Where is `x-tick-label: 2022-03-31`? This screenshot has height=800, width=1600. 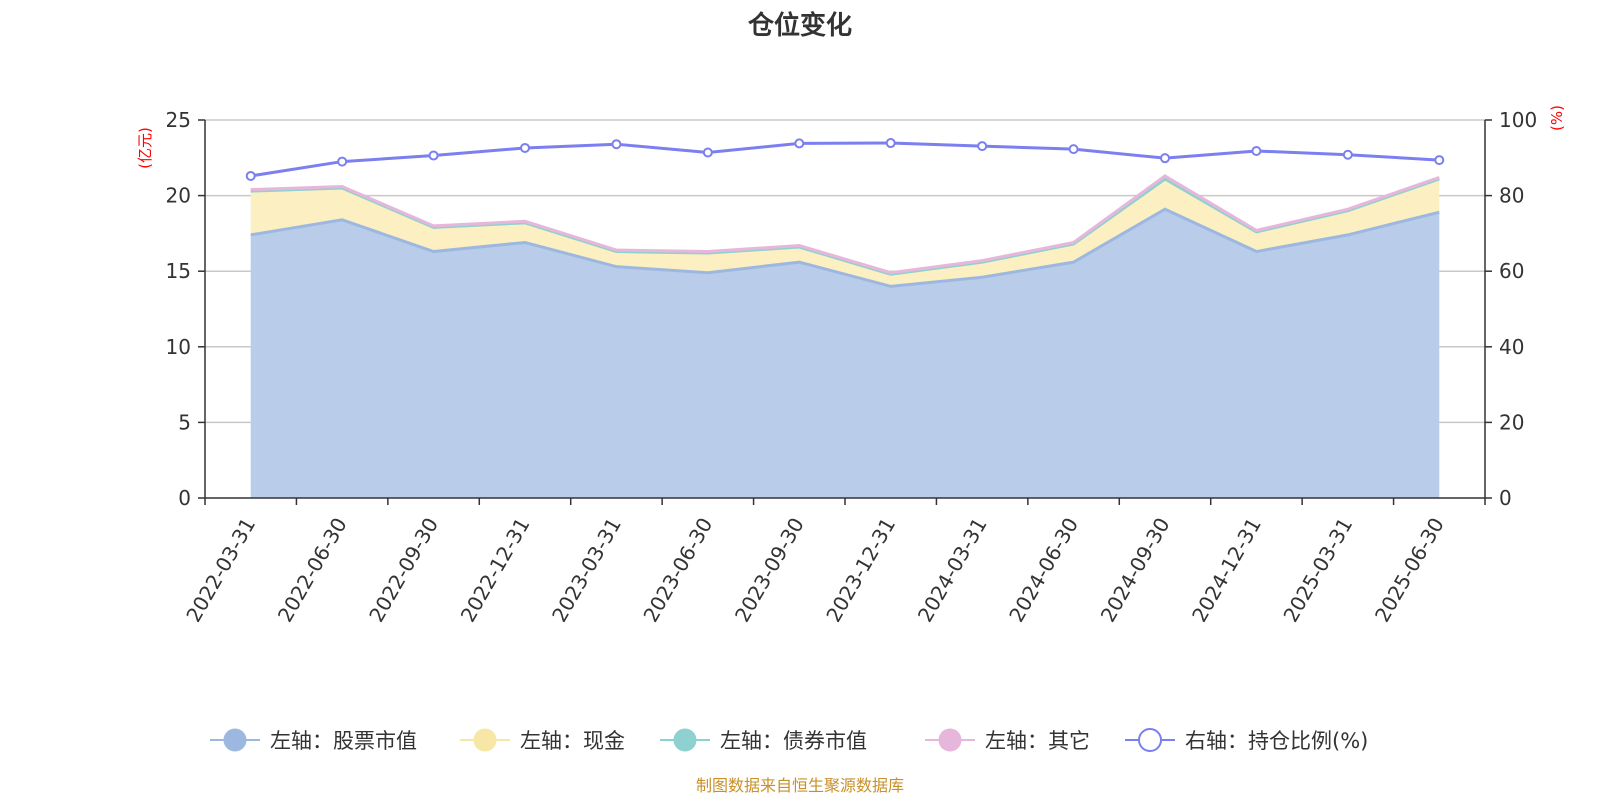 x-tick-label: 2022-03-31 is located at coordinates (220, 570).